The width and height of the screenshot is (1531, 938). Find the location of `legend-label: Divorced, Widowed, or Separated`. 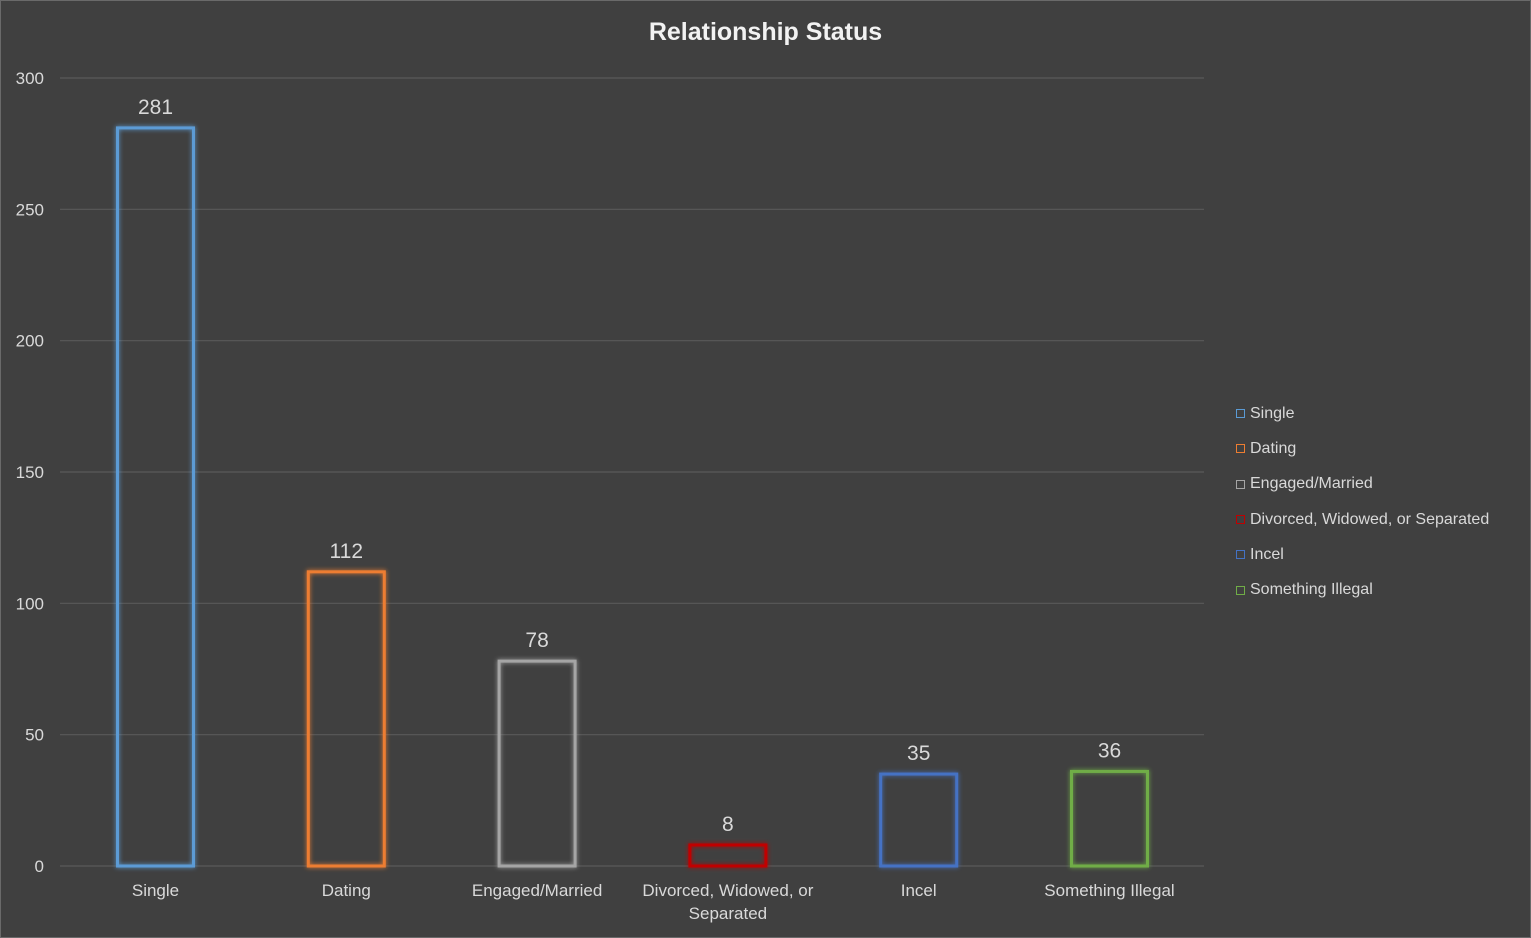

legend-label: Divorced, Widowed, or Separated is located at coordinates (1370, 519).